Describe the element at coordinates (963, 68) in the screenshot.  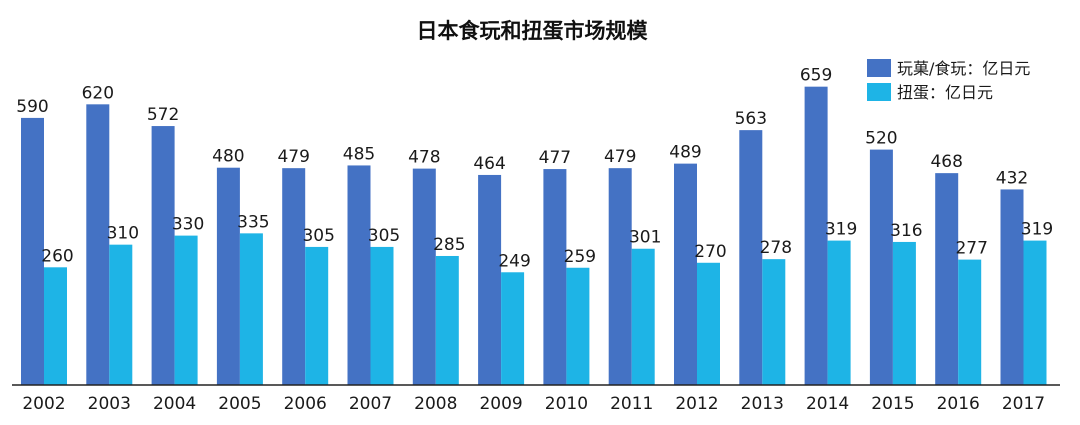
I see `legend-label-series-1: 玩菓/食玩：亿日元` at that location.